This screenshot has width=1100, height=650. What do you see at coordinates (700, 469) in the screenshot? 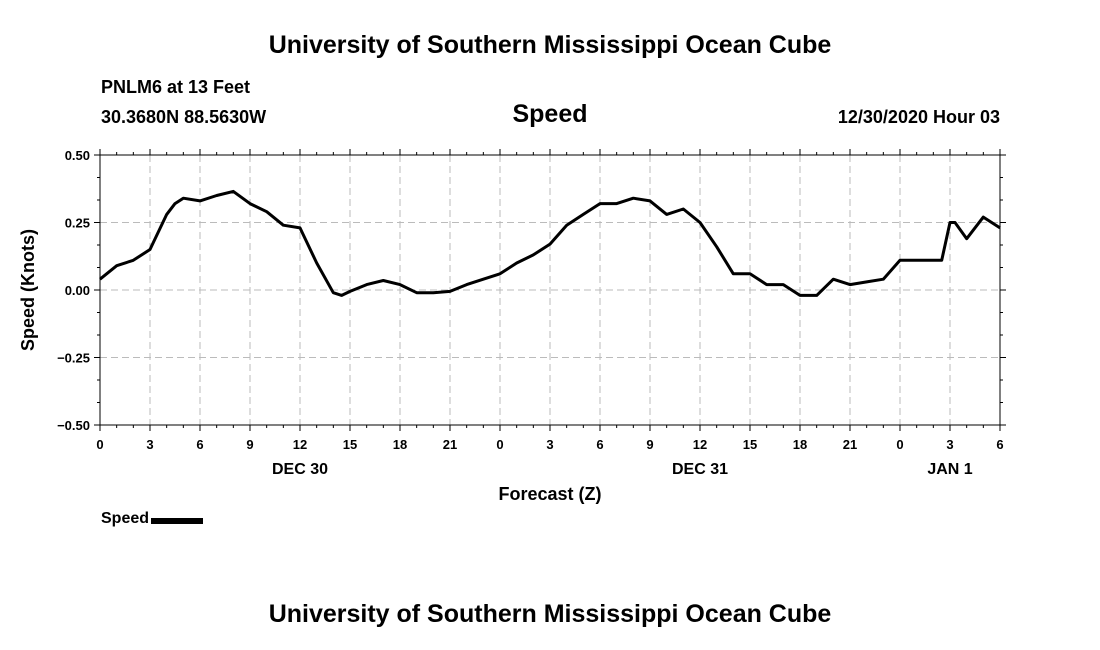
I see `x-date-label: DEC 31` at bounding box center [700, 469].